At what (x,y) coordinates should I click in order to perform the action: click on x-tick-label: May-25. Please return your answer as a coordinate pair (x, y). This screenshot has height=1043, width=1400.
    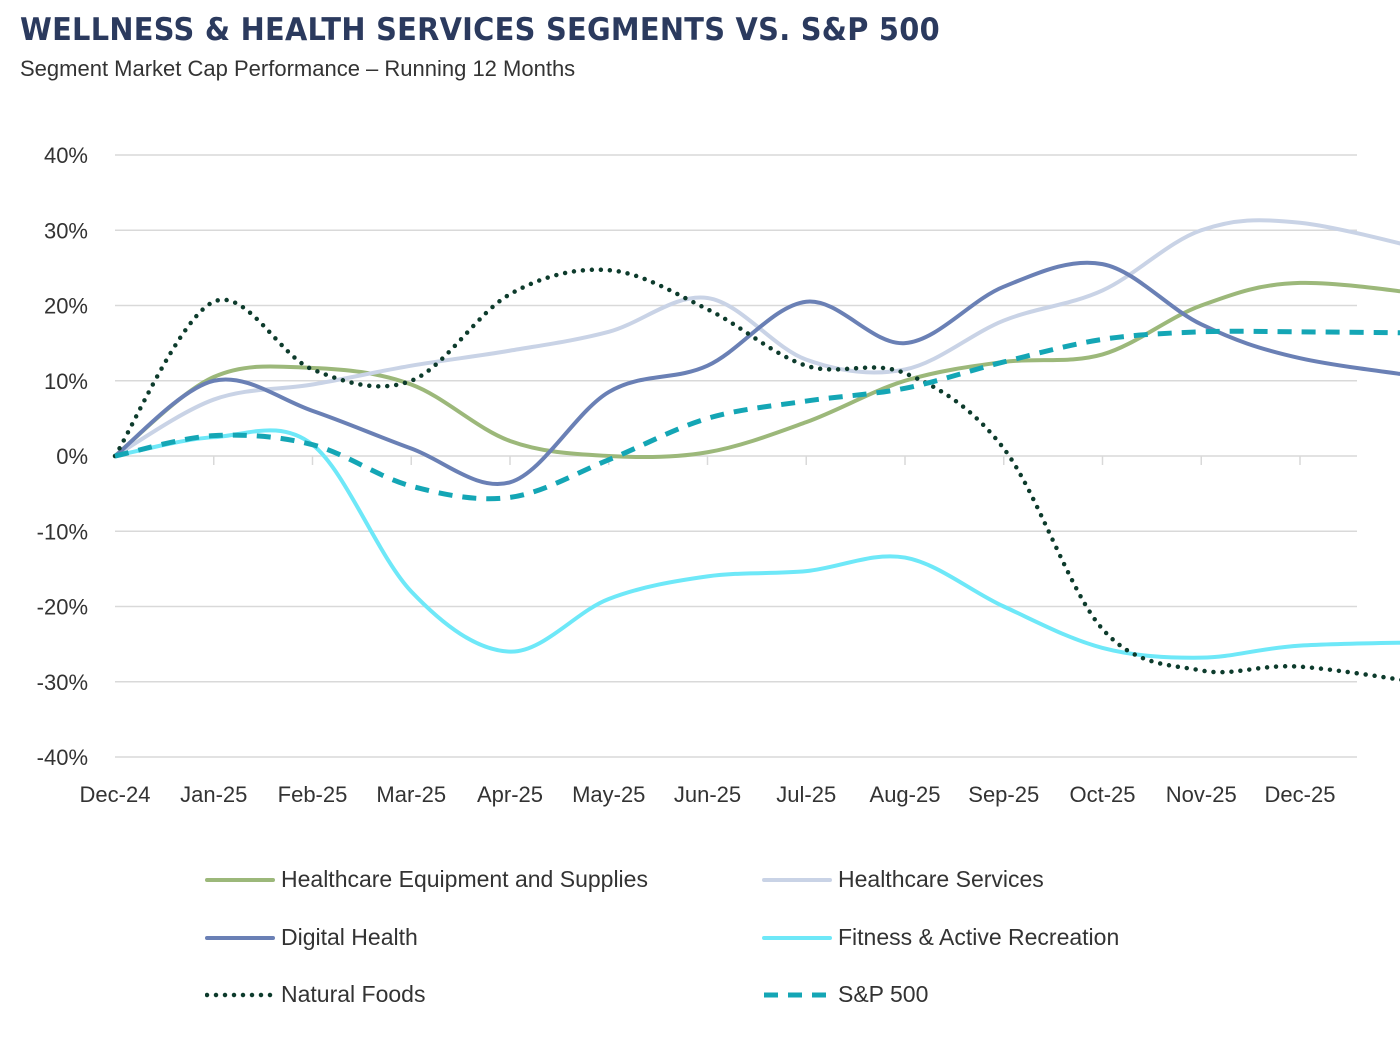
    Looking at the image, I should click on (608, 794).